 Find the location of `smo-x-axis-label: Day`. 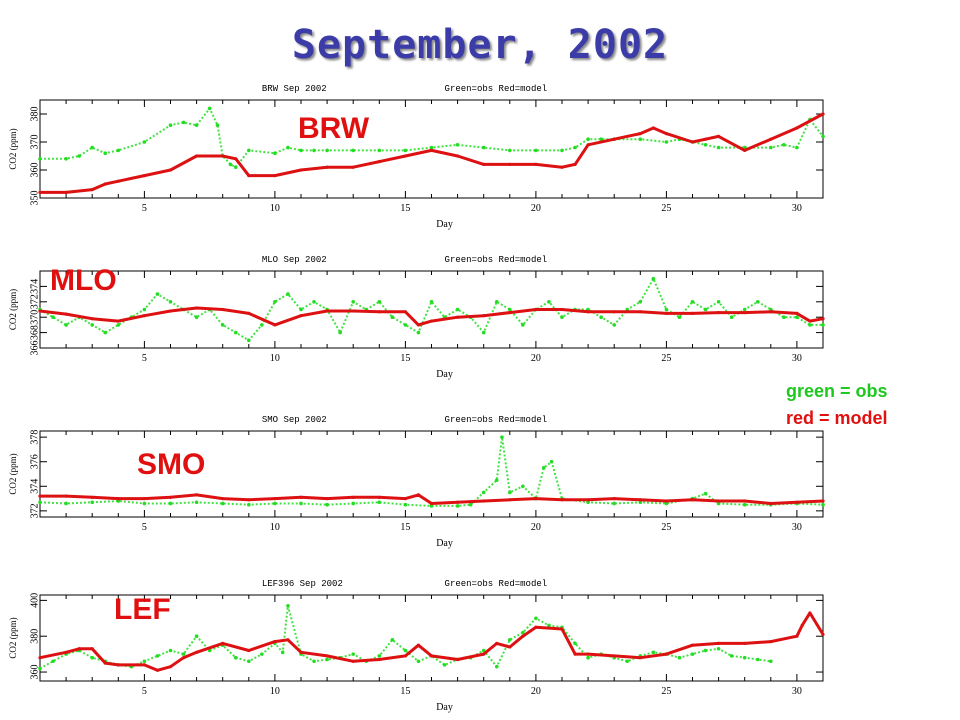

smo-x-axis-label: Day is located at coordinates (444, 543).